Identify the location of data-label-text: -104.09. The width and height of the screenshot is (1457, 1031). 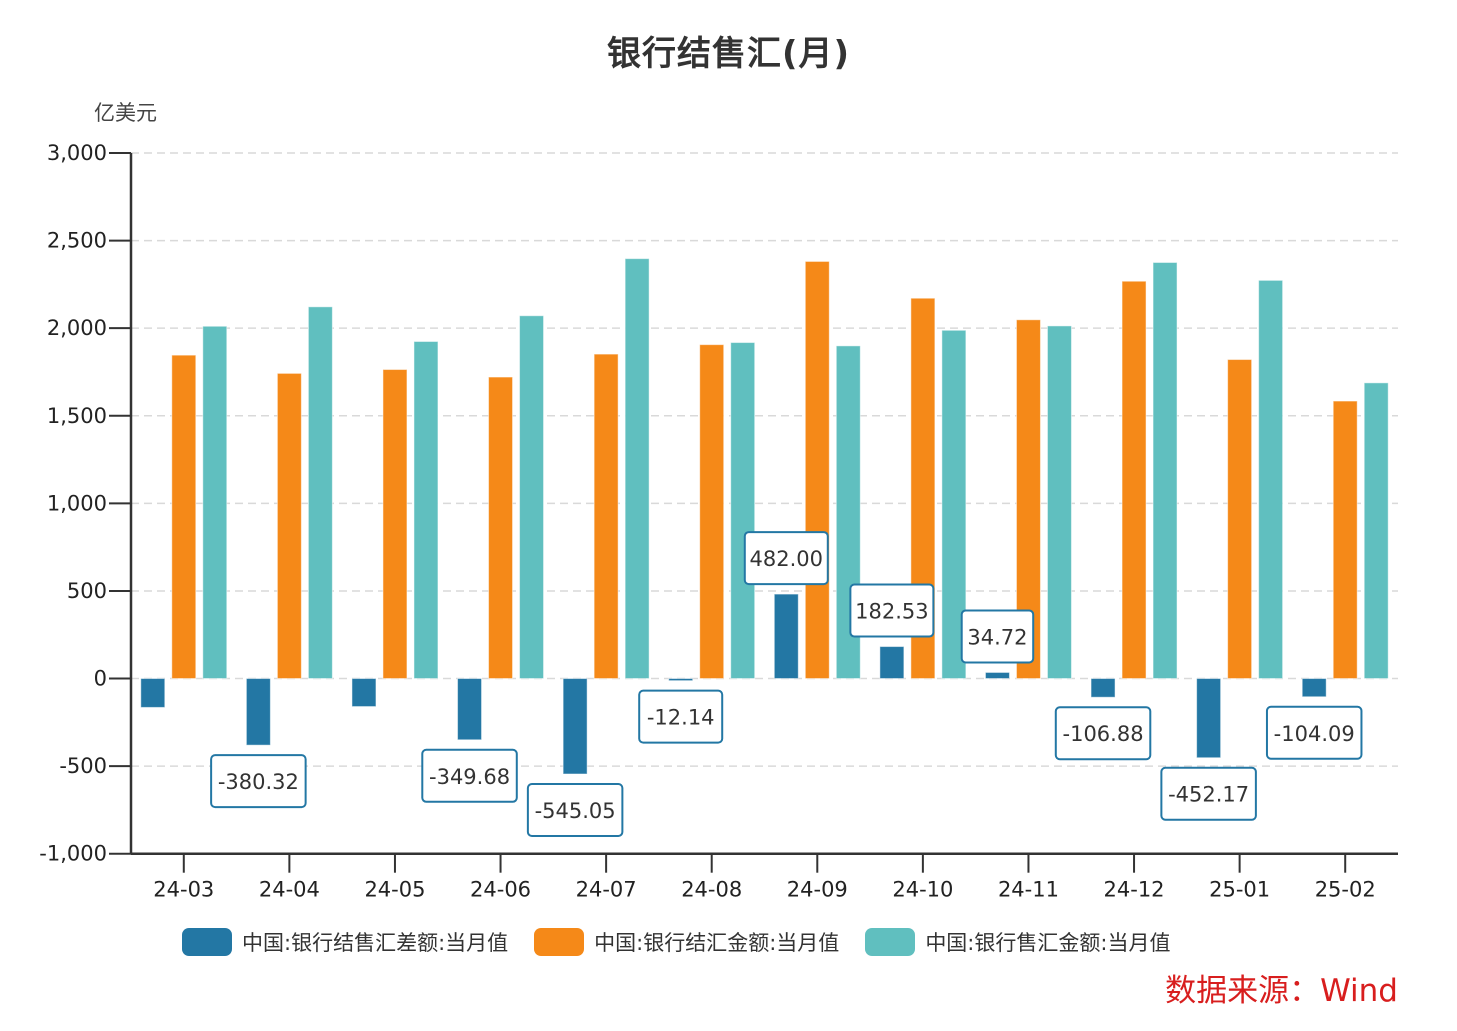
(1314, 734).